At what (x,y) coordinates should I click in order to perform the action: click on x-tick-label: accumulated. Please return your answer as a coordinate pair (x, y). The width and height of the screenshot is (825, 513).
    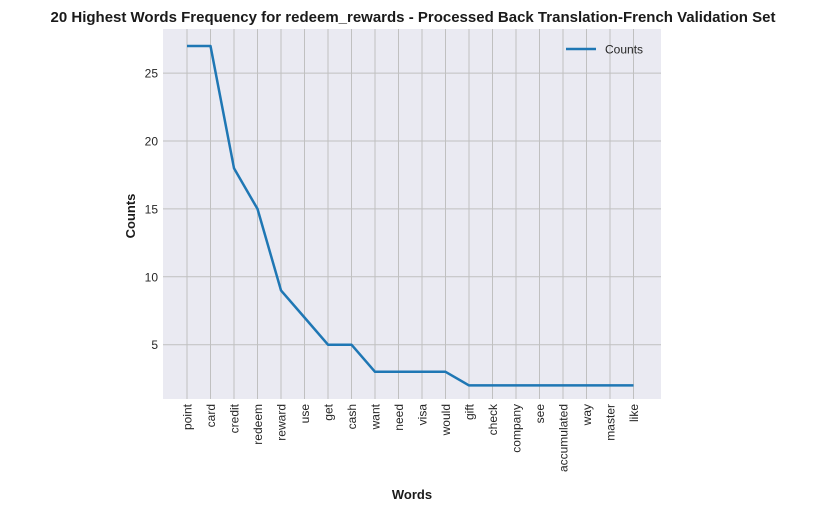
    Looking at the image, I should click on (564, 438).